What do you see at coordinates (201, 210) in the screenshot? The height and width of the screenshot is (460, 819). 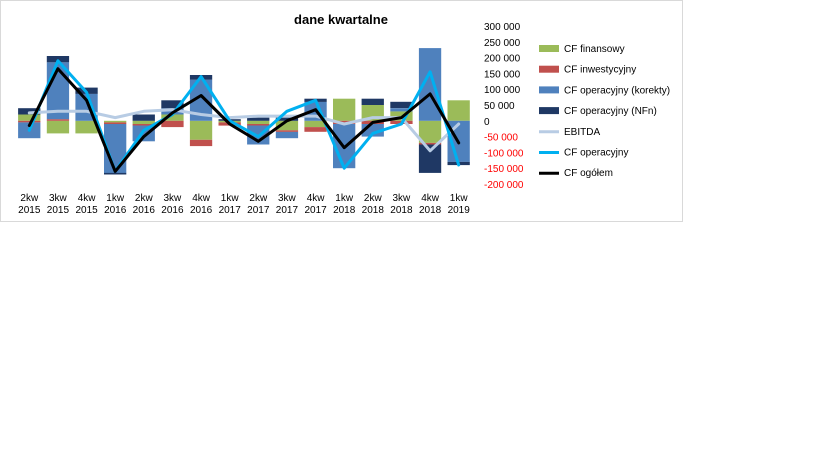 I see `x-tick-label-7-year: 2016` at bounding box center [201, 210].